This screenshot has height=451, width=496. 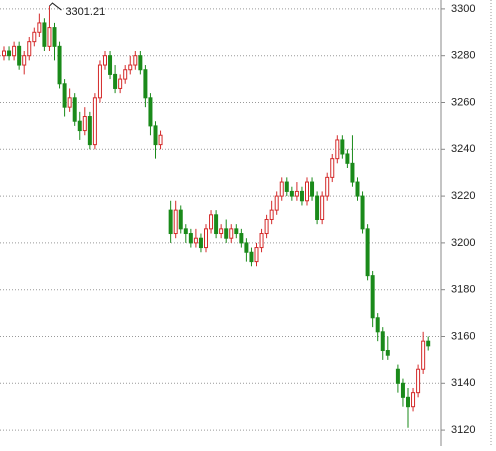 I want to click on y-tick-label: 3140, so click(x=463, y=383).